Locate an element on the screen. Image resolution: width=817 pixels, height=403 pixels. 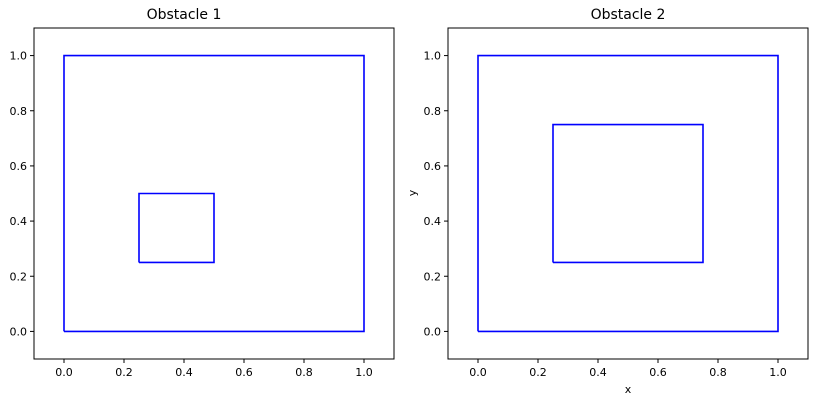
chart-title: Obstacle 2 is located at coordinates (628, 15).